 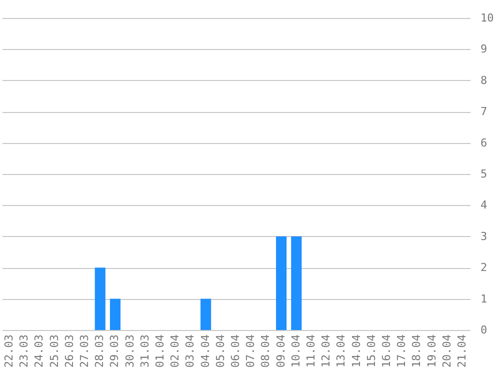 I want to click on x-tick-label: 19.04, so click(x=431, y=351).